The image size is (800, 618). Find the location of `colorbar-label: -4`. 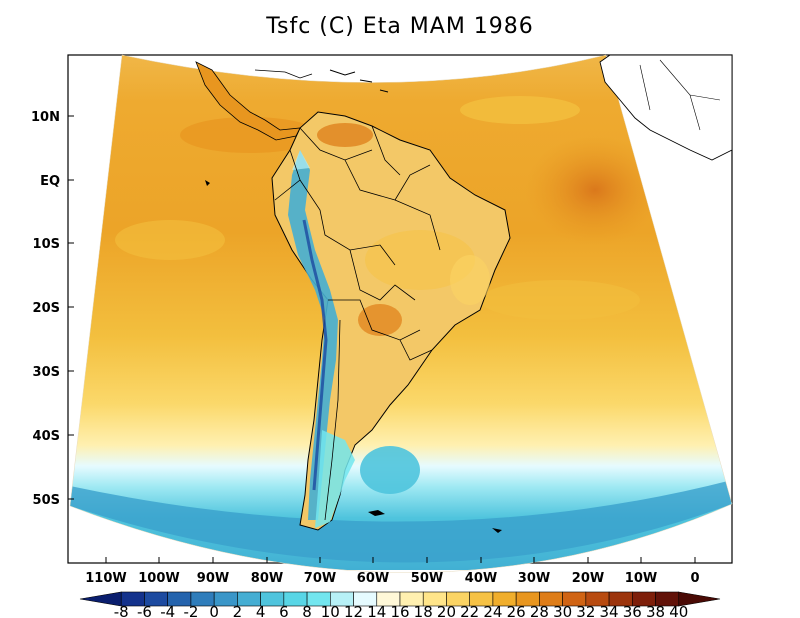

colorbar-label: -4 is located at coordinates (167, 610).